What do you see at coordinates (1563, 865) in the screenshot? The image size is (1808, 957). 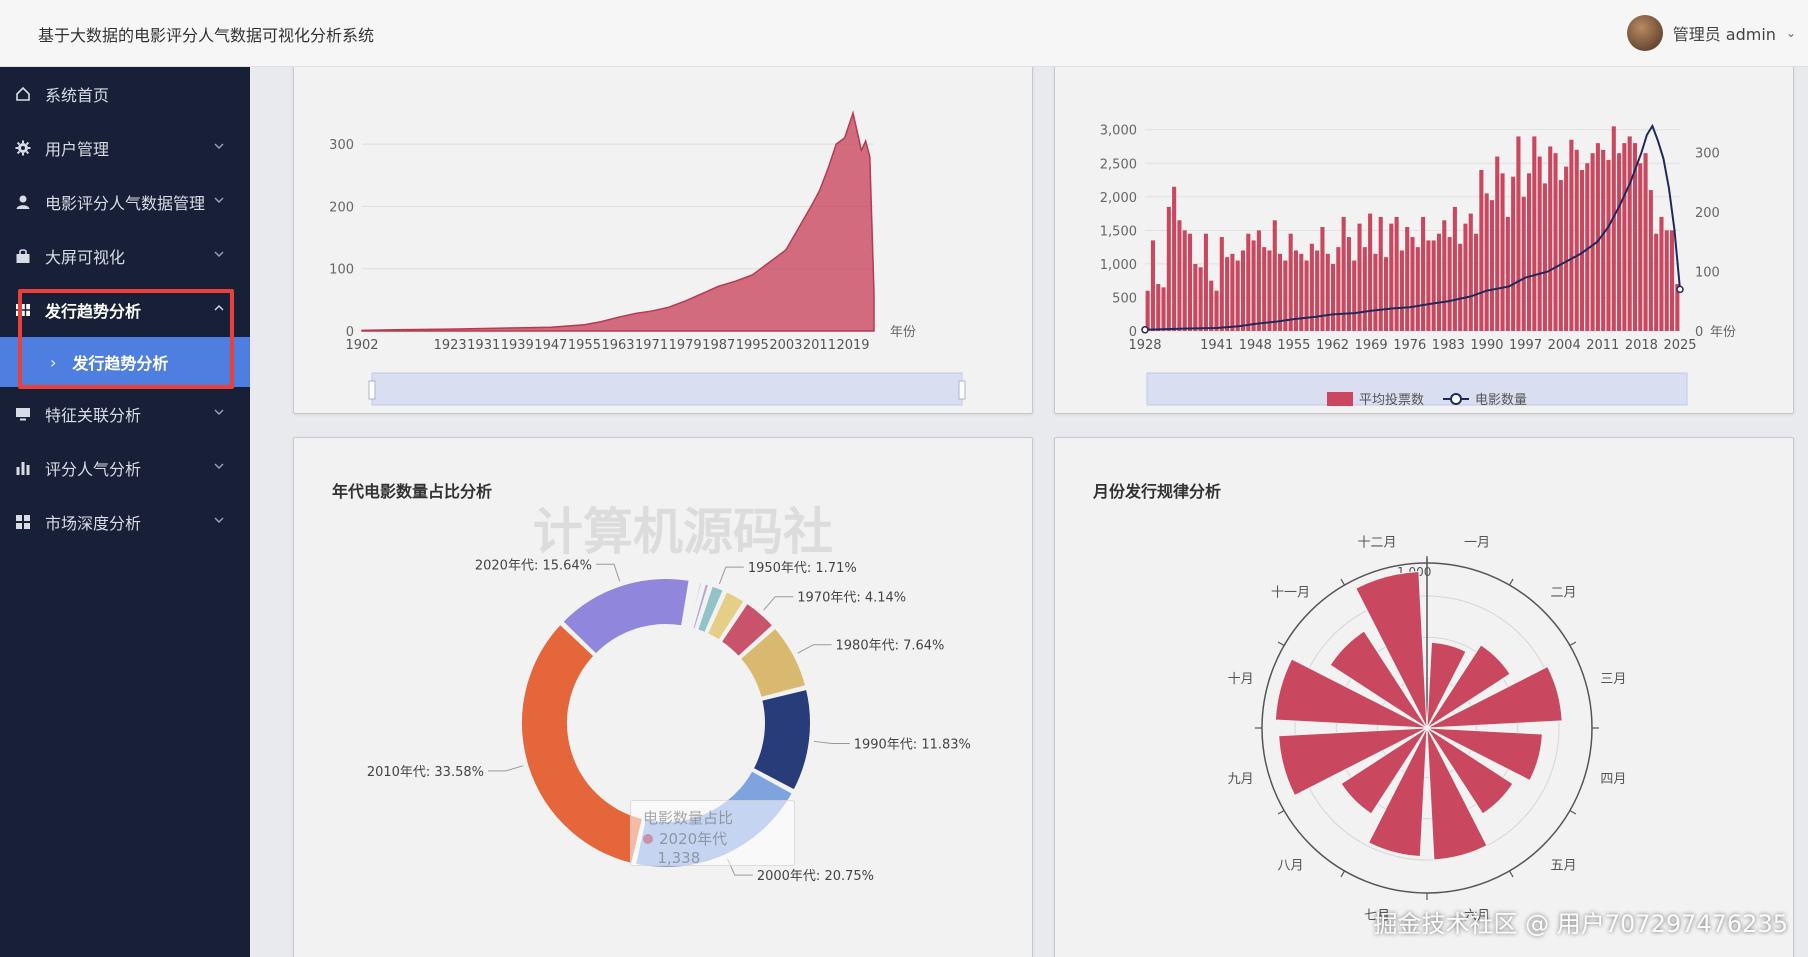 I see `angle-label: 五月` at bounding box center [1563, 865].